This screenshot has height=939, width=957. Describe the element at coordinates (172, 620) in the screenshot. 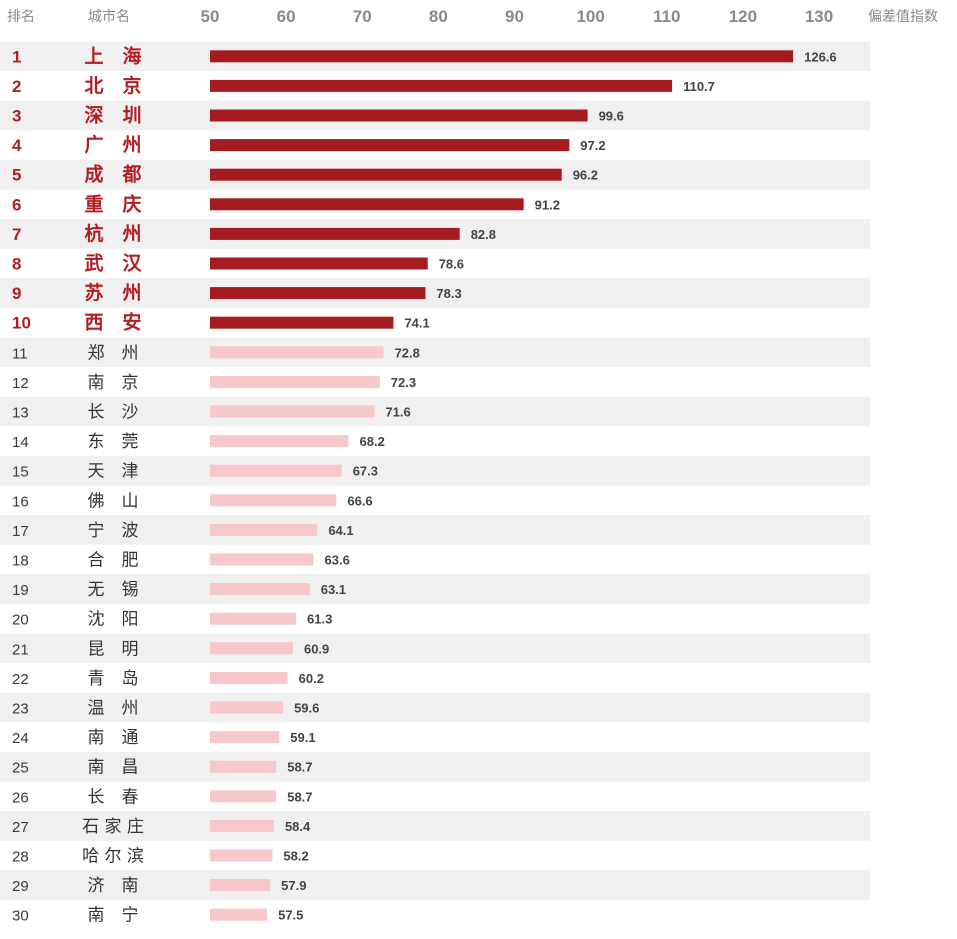

I see `bar-row: 20 沈 阳 61.3` at that location.